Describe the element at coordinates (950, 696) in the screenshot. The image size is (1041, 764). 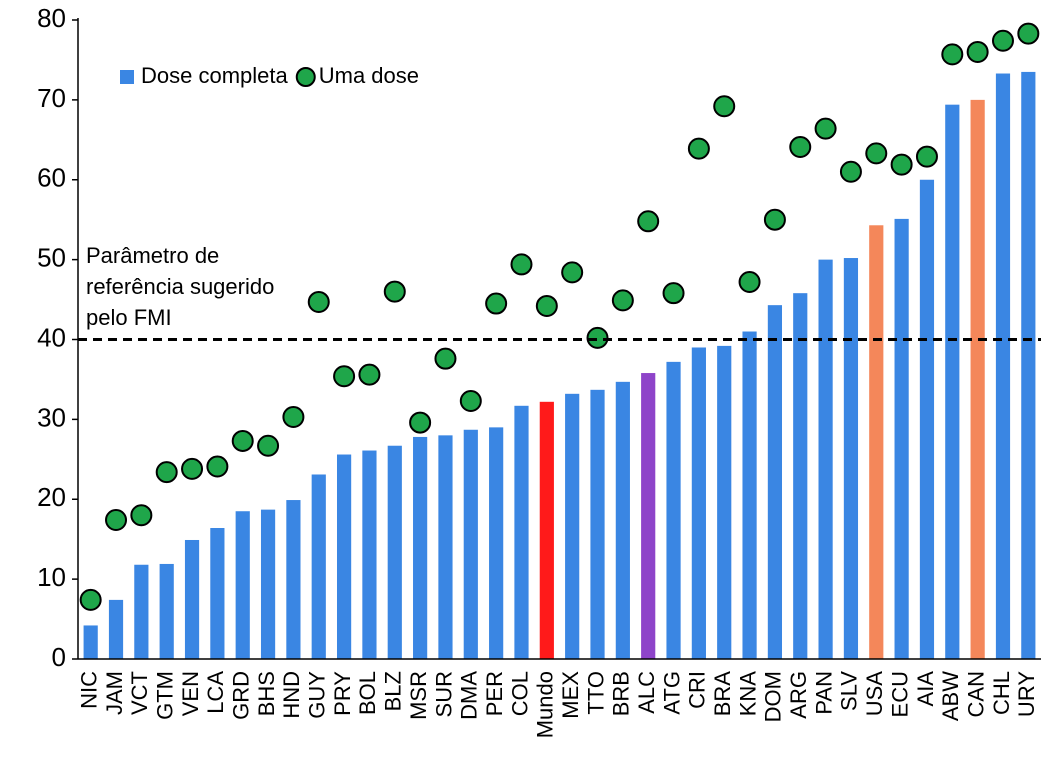
I see `x-tick-label: ABW` at that location.